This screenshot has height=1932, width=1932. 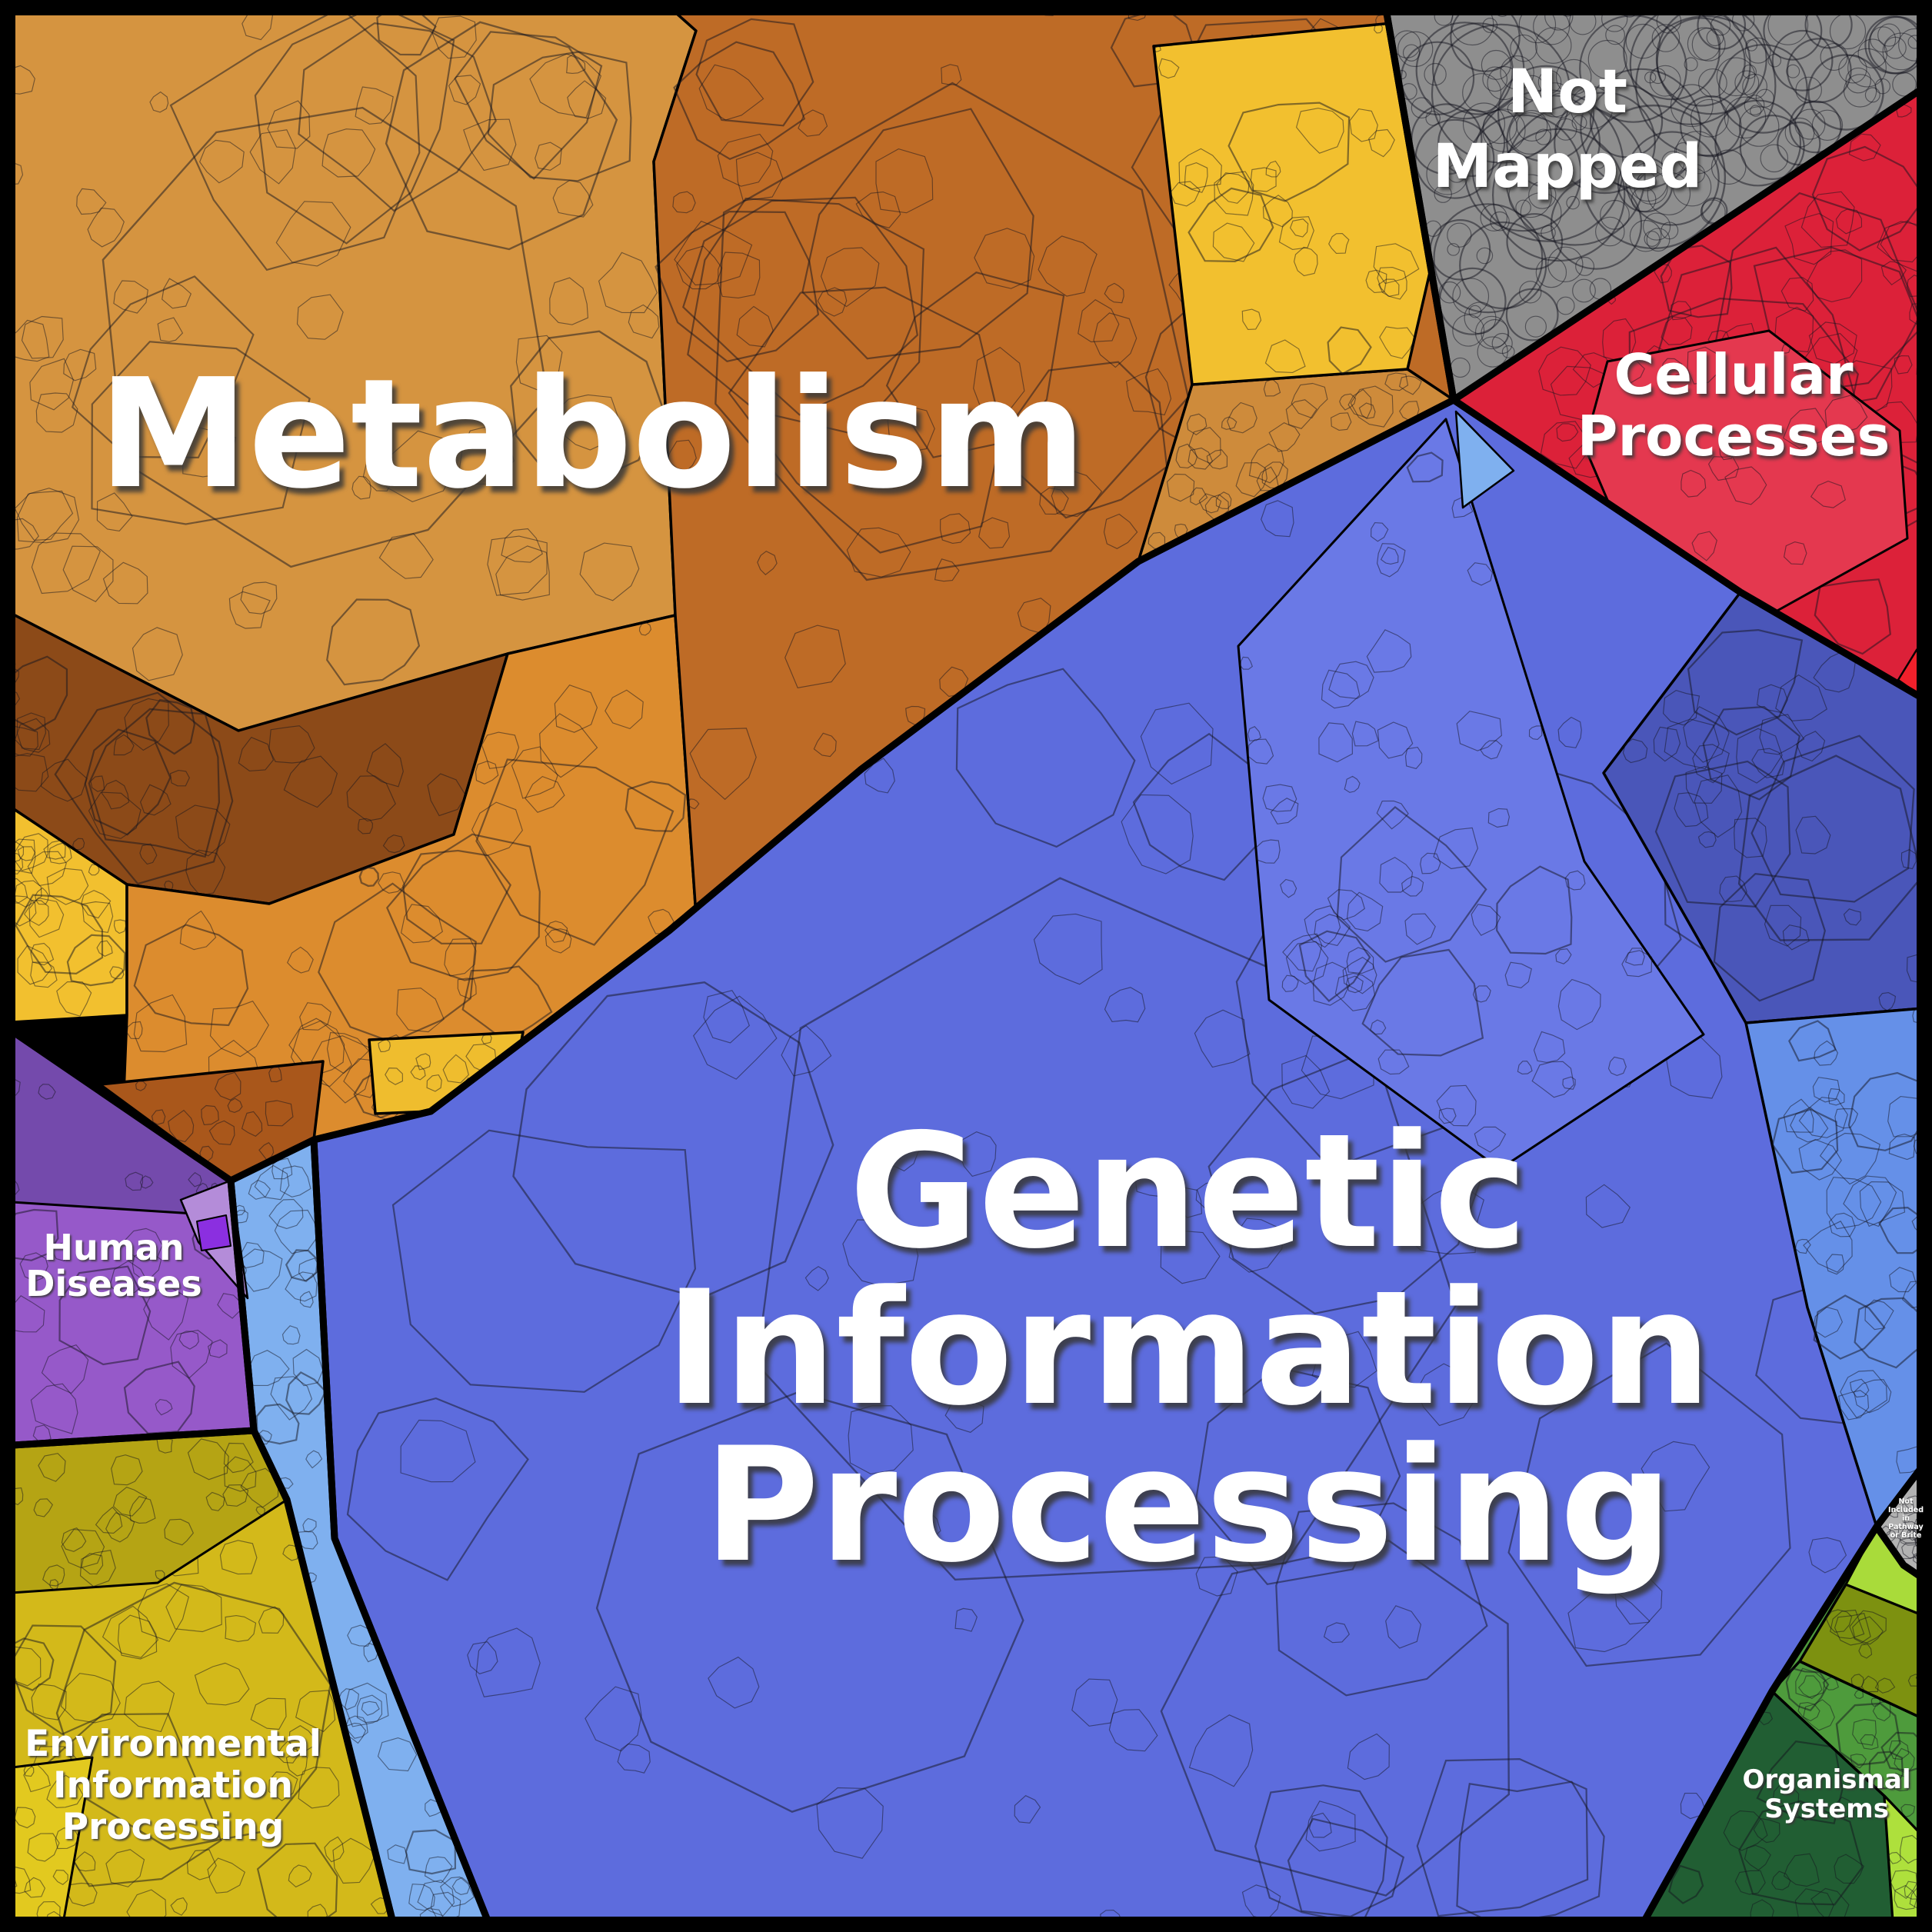 I want to click on region-label-environmental-information-processing-line-1: Environmental, so click(x=173, y=1744).